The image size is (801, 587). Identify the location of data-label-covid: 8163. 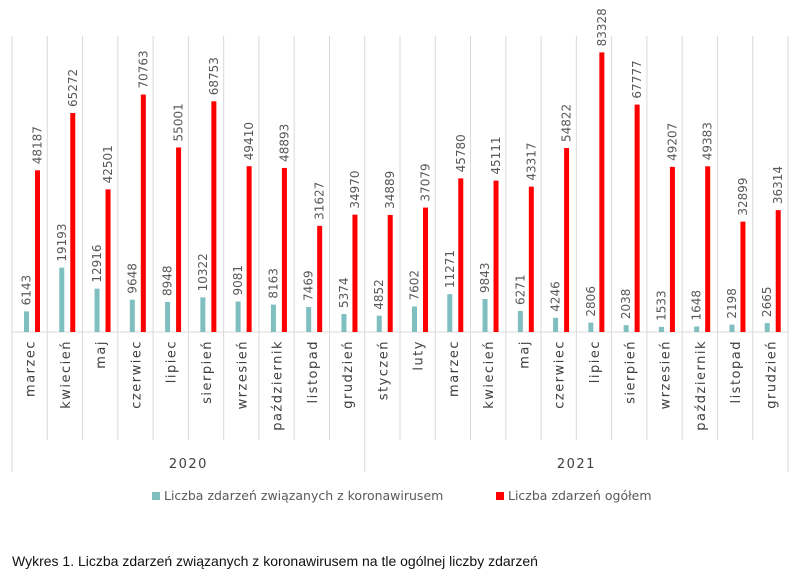
(273, 283).